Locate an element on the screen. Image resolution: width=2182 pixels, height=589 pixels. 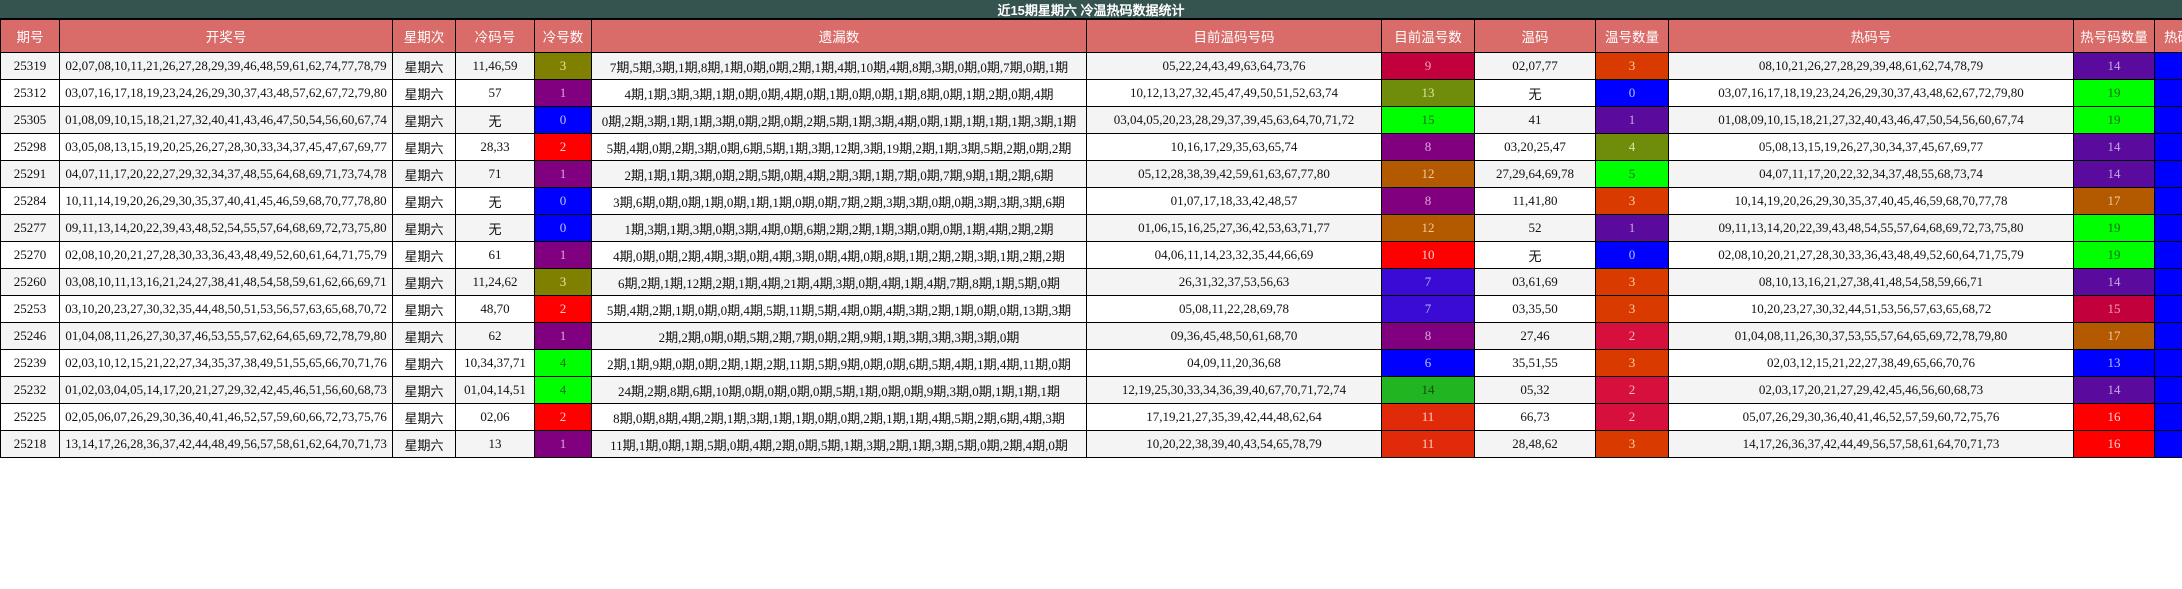
cell-muqianwenhaoshu: 11 is located at coordinates (1428, 417).